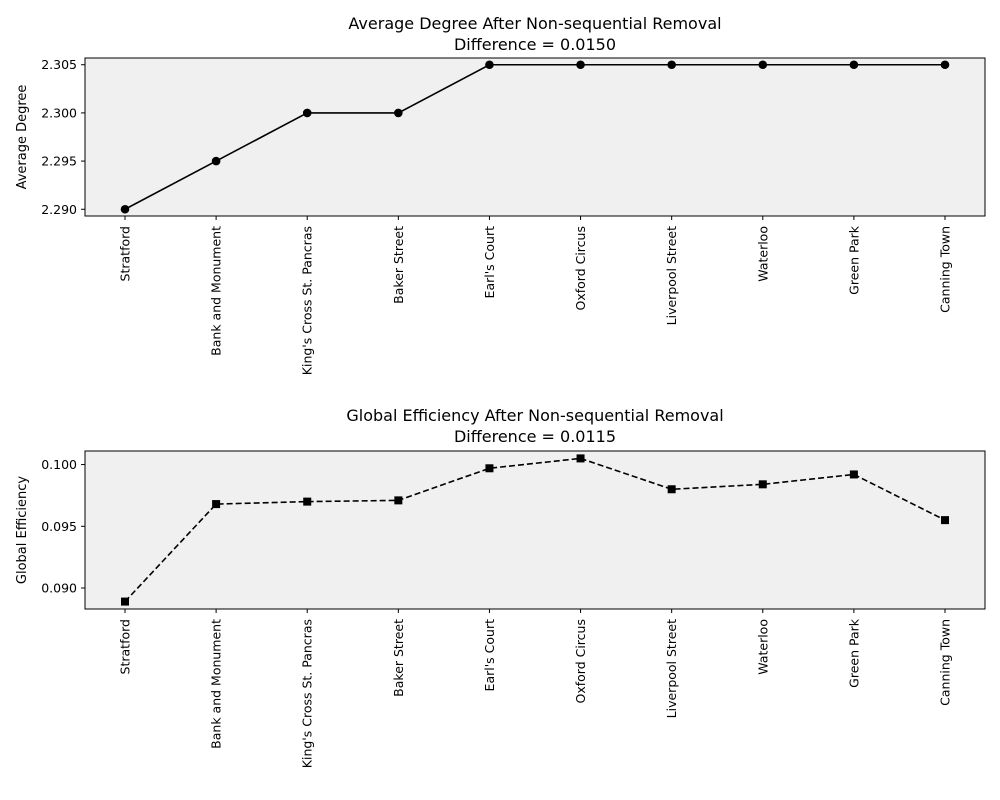 The image size is (1000, 800). Describe the element at coordinates (59, 526) in the screenshot. I see `y-tick-label: 0.095` at that location.